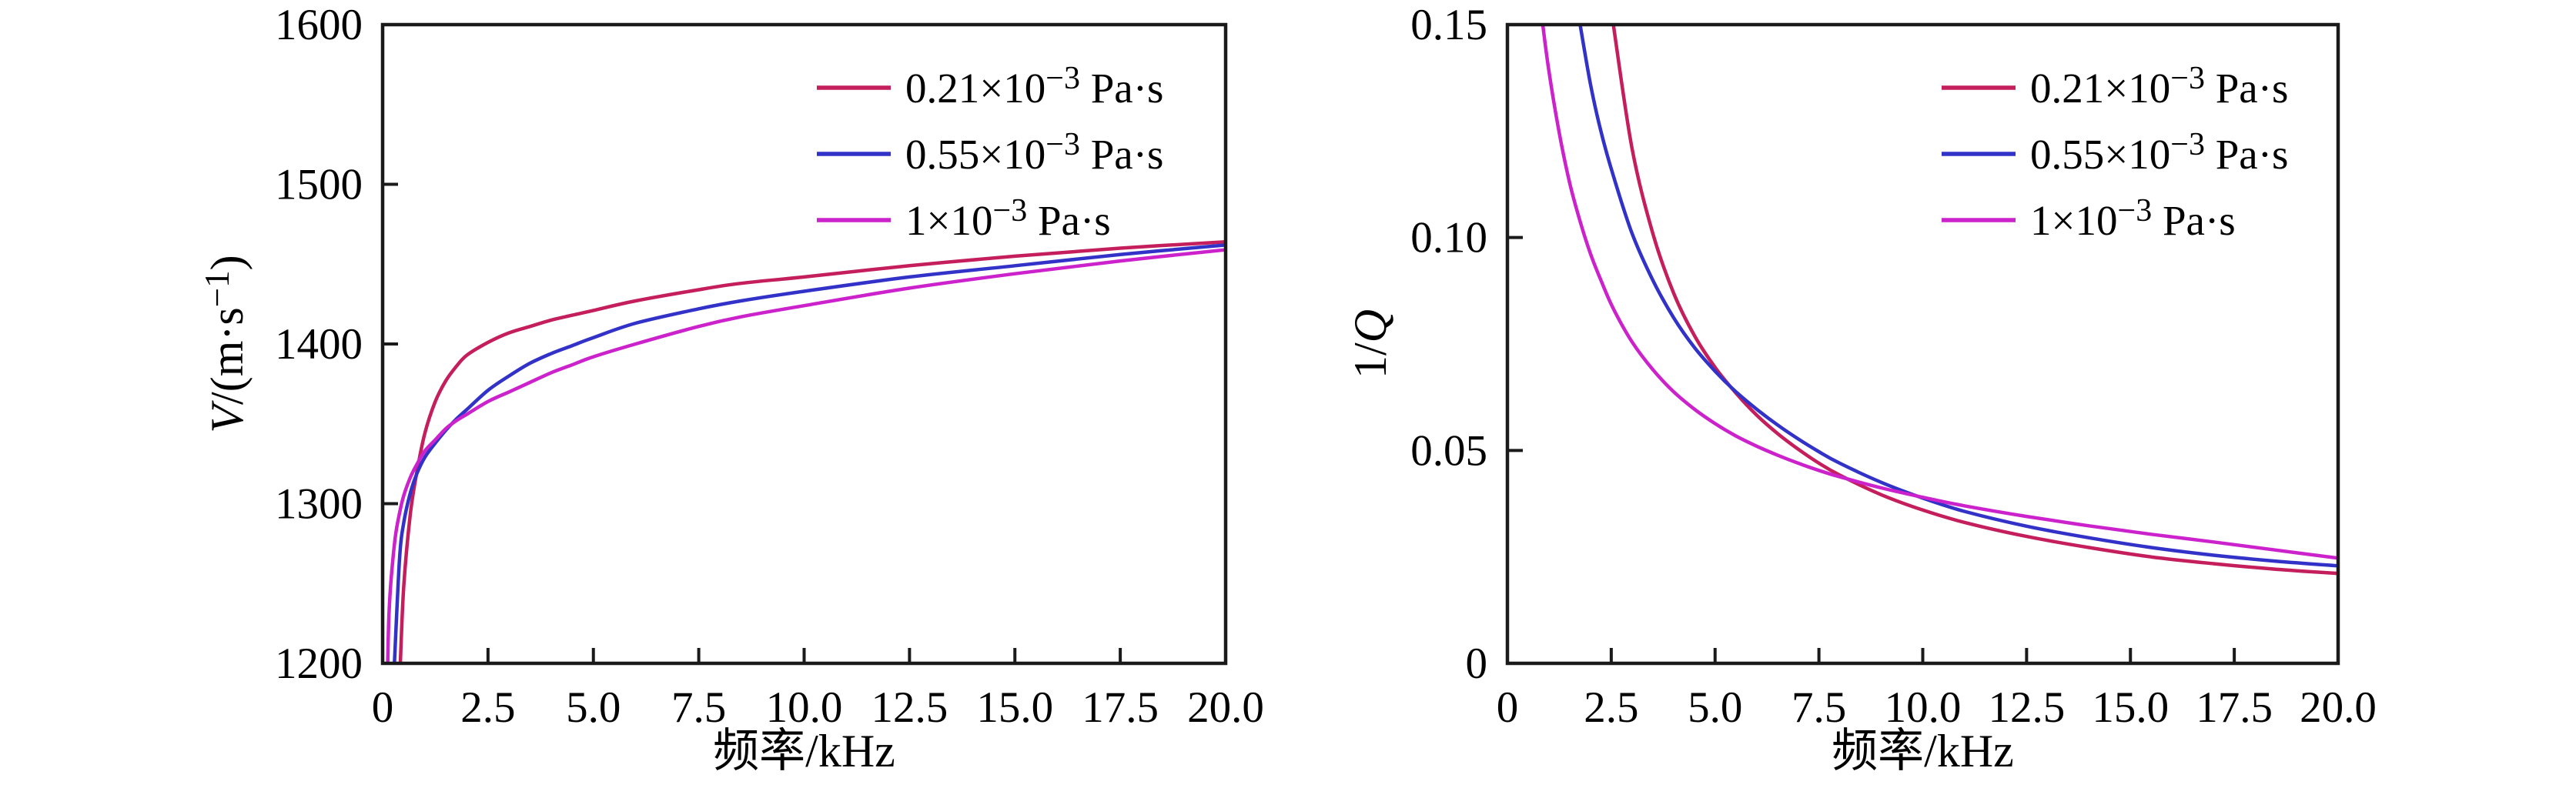 This screenshot has height=788, width=2576. I want to click on y-axis-title: 1/Q, so click(1371, 344).